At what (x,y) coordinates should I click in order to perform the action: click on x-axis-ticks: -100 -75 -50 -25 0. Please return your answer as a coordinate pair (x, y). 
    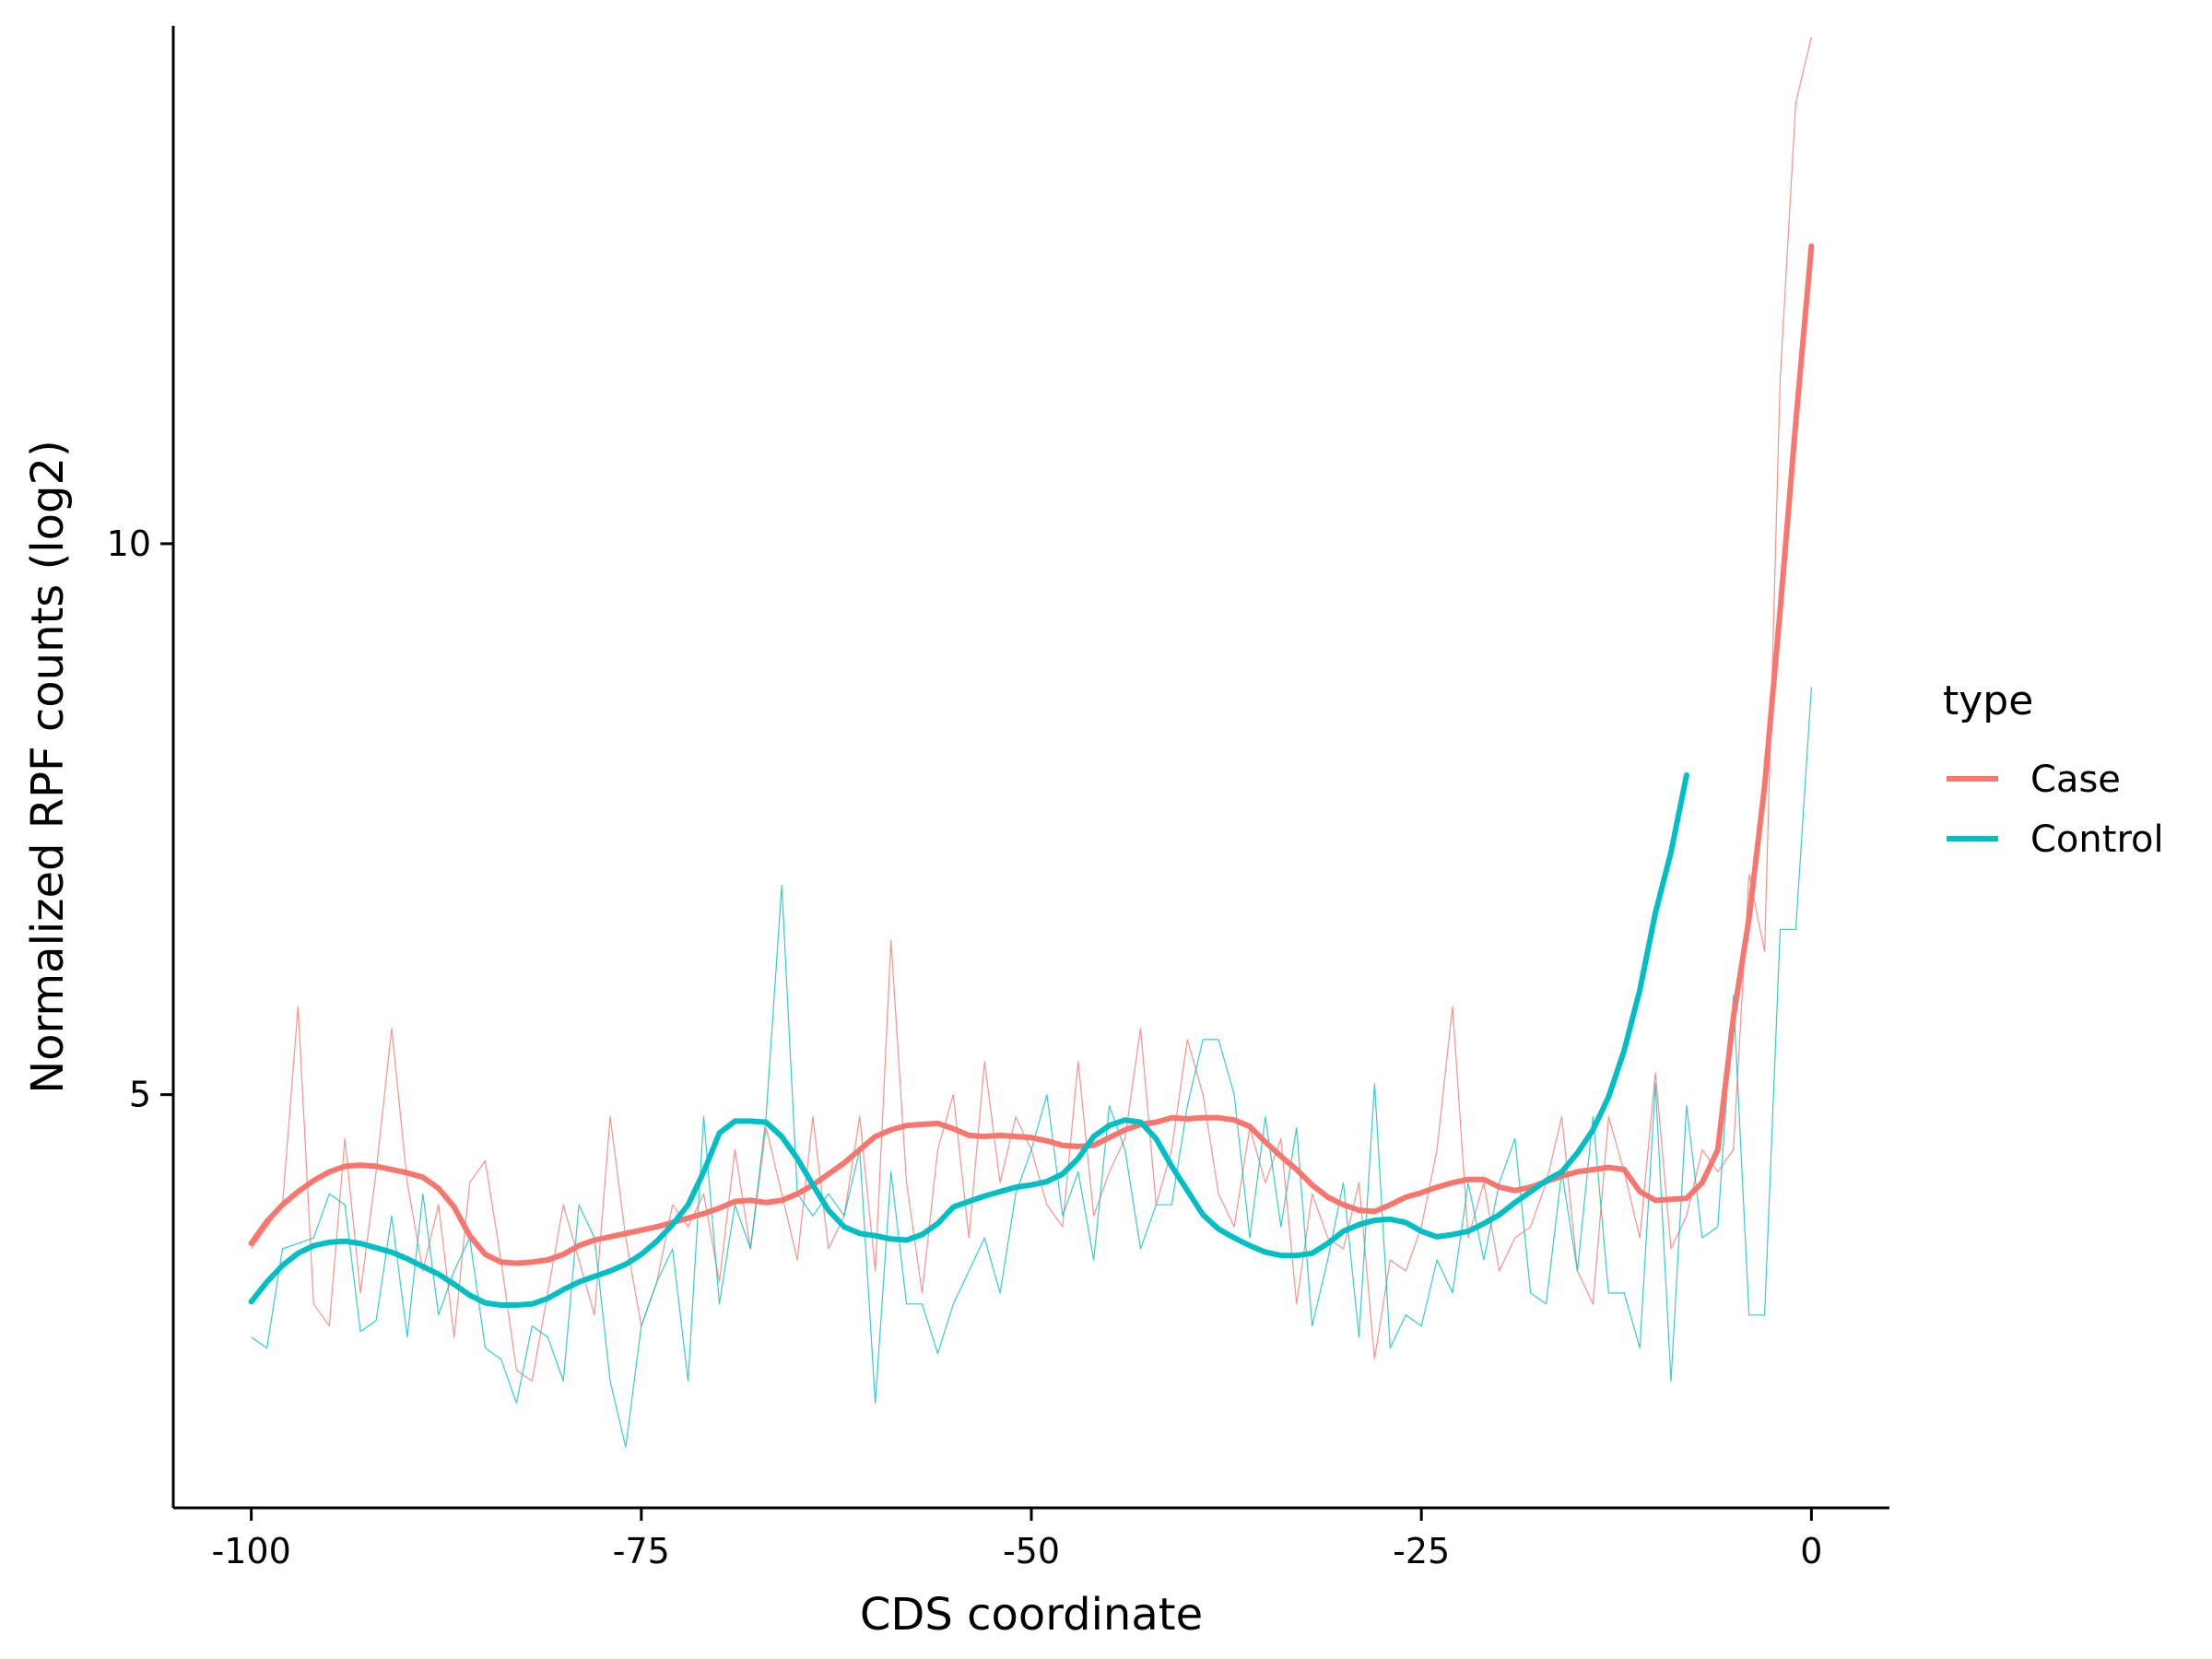
    Looking at the image, I should click on (1017, 1539).